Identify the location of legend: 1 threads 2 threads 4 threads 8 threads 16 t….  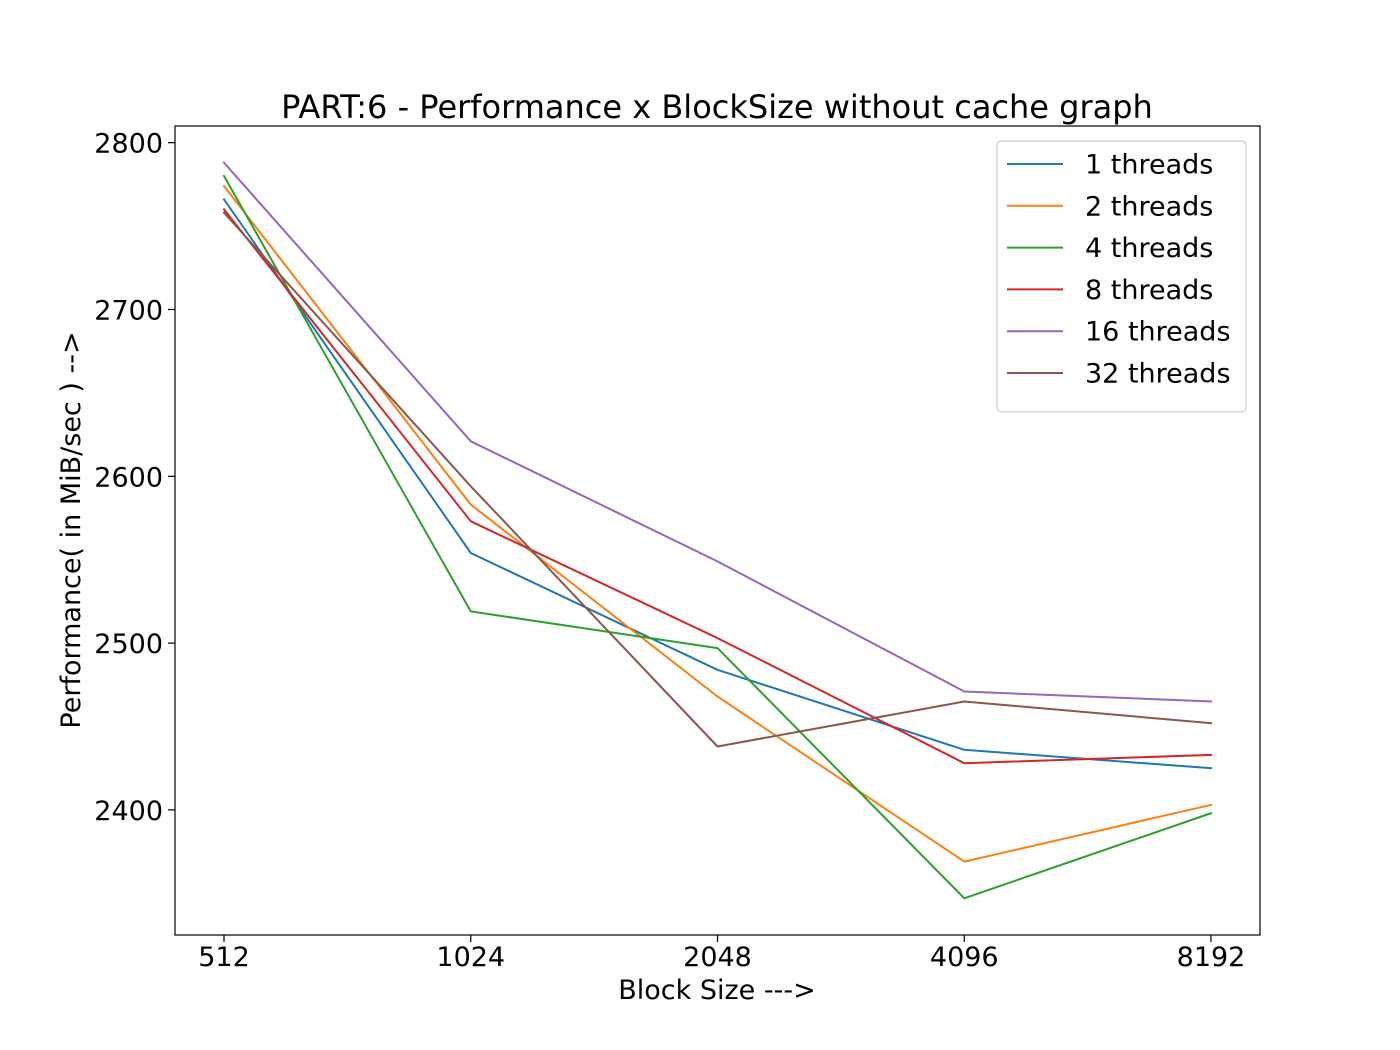
(1121, 276).